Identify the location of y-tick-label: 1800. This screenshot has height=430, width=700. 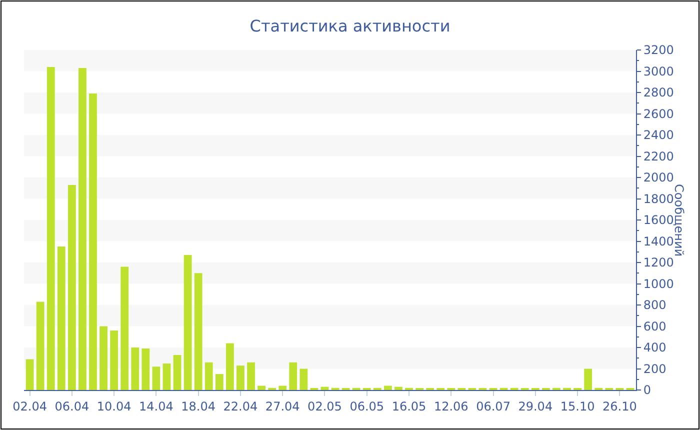
(658, 199).